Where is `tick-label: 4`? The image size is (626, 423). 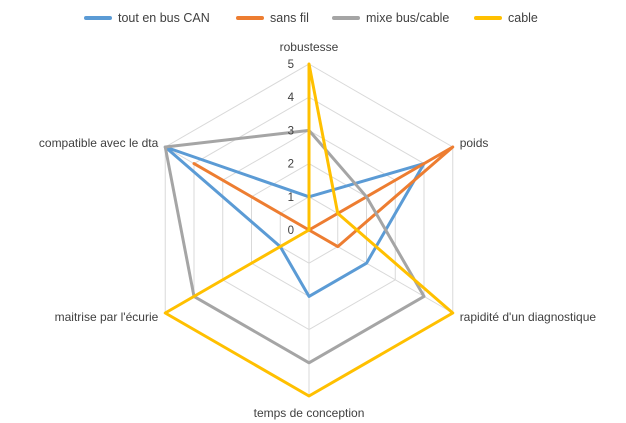 tick-label: 4 is located at coordinates (291, 98).